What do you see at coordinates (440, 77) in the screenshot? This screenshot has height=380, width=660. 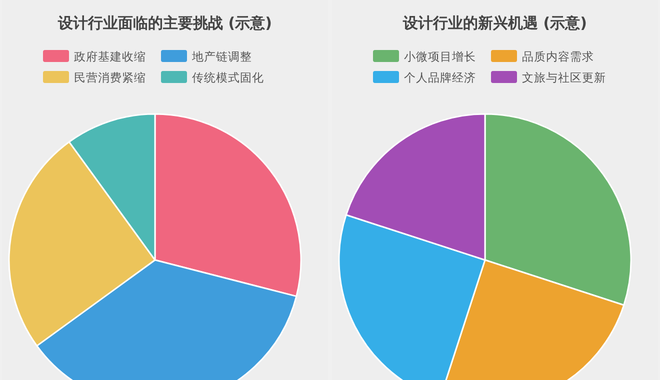 I see `legend-label: 个人品牌经济` at bounding box center [440, 77].